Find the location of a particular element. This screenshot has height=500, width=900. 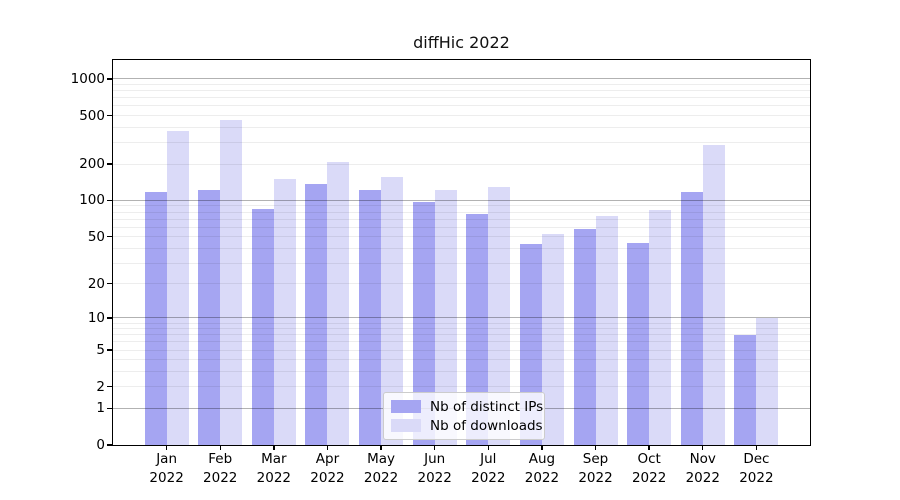

legend-item-distinct-ips: Nb of distinct IPs is located at coordinates (467, 406).